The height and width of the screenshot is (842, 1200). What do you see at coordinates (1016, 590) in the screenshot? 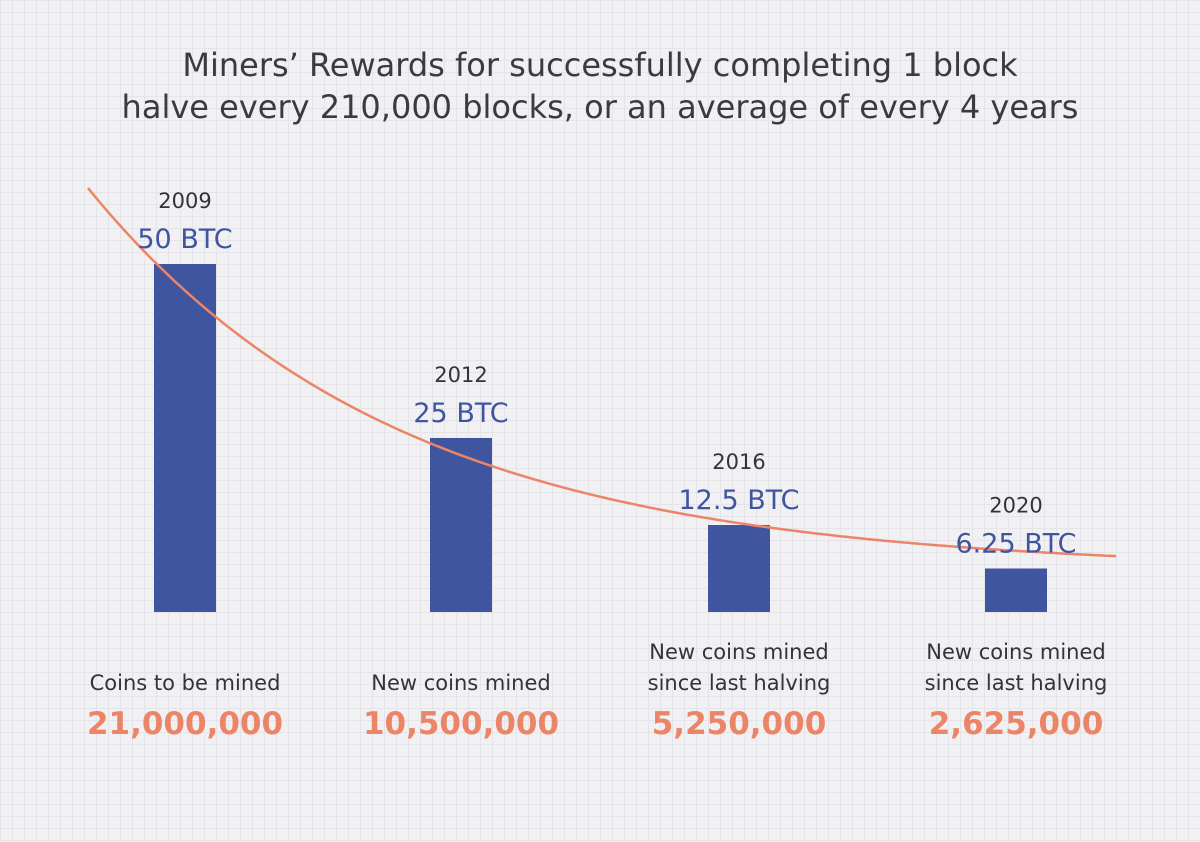
I see `bar-2020` at bounding box center [1016, 590].